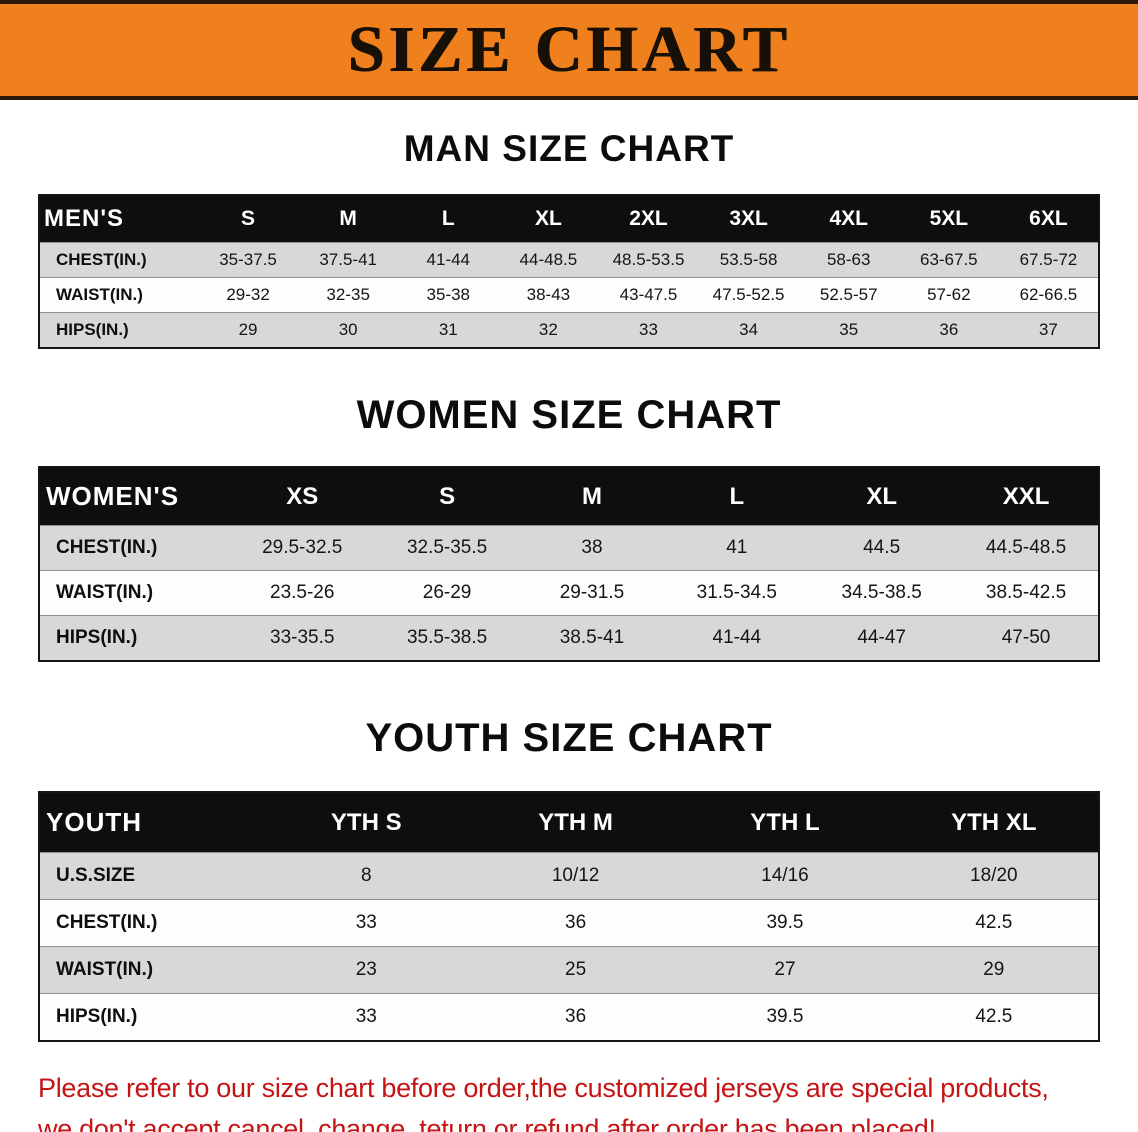 The width and height of the screenshot is (1138, 1132). What do you see at coordinates (1048, 294) in the screenshot?
I see `size-value-cell: 62-66.5` at bounding box center [1048, 294].